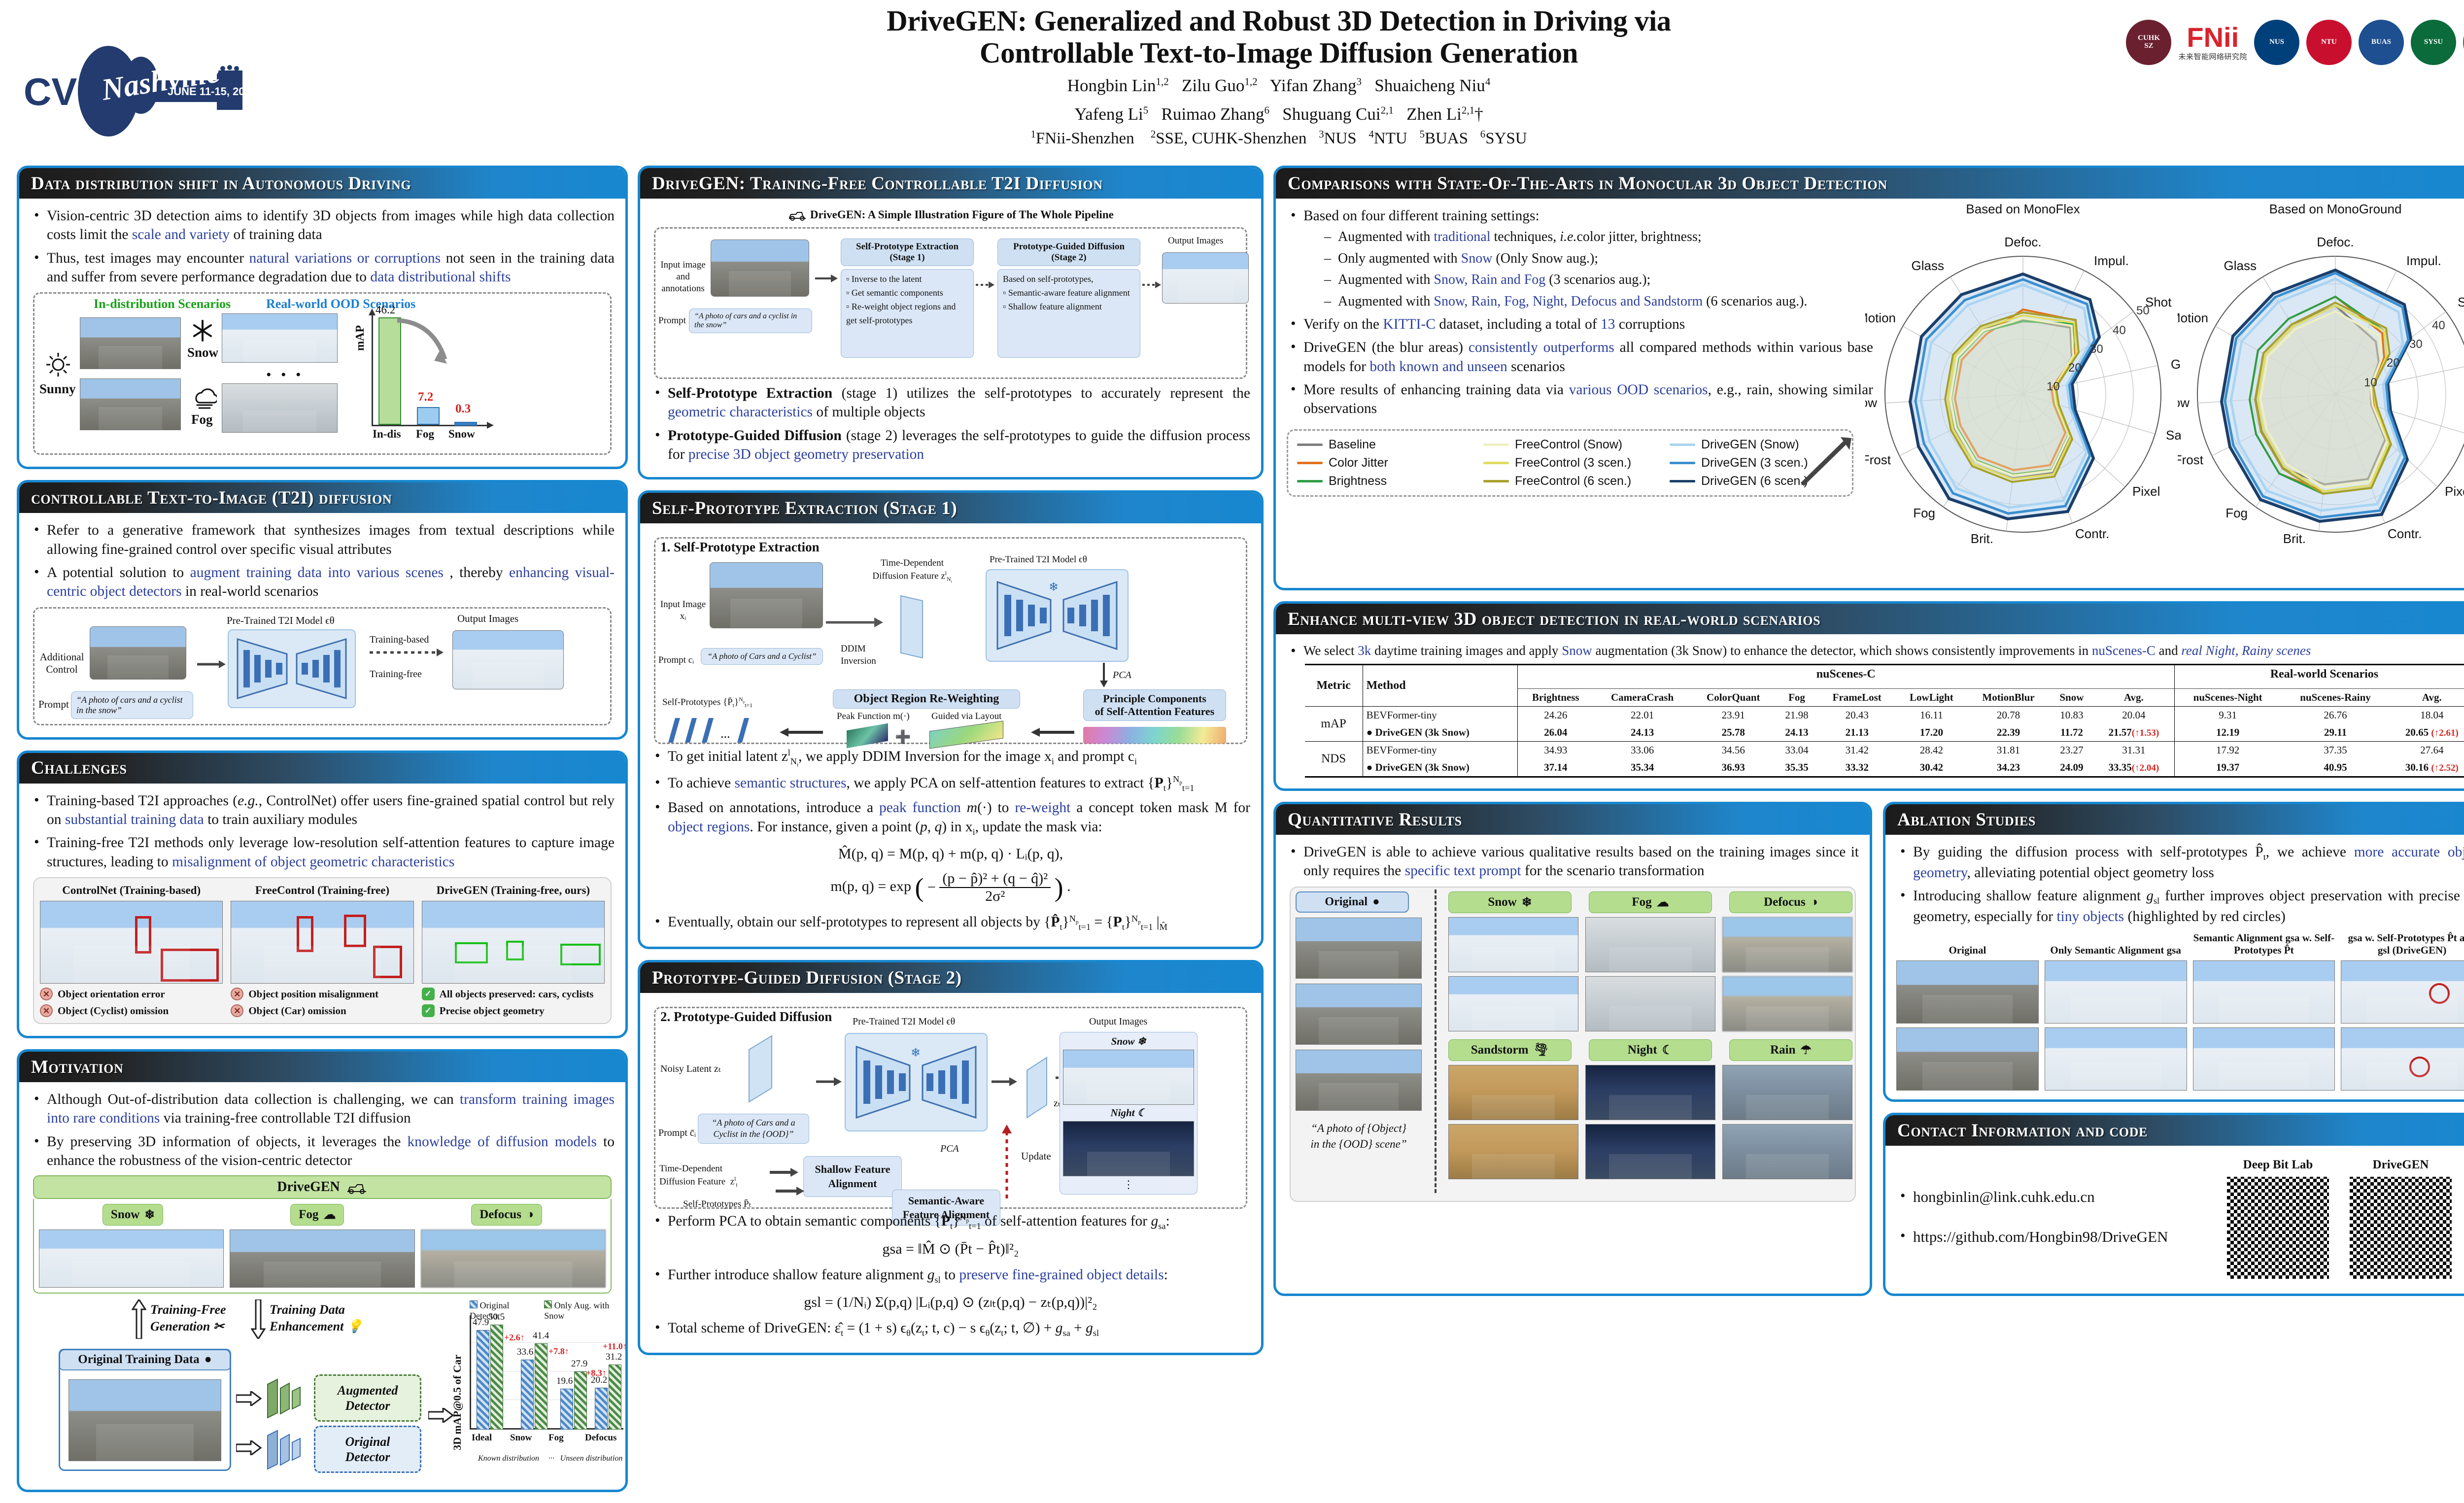  What do you see at coordinates (148, 91) in the screenshot?
I see `cvpr-logo: CVPR Nashville JUNE 11-15, 2025` at bounding box center [148, 91].